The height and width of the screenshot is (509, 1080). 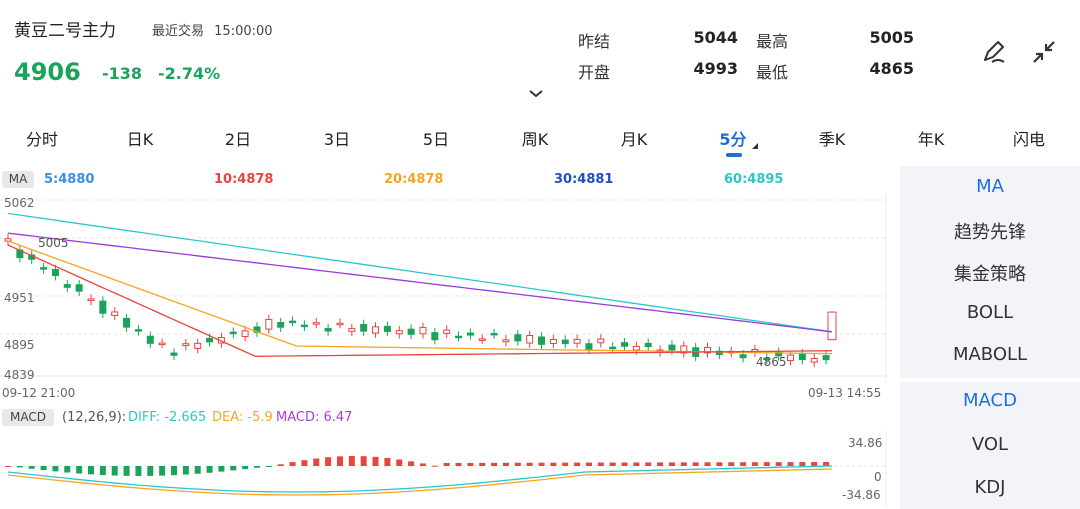 What do you see at coordinates (238, 139) in the screenshot?
I see `tab-2day: 2日` at bounding box center [238, 139].